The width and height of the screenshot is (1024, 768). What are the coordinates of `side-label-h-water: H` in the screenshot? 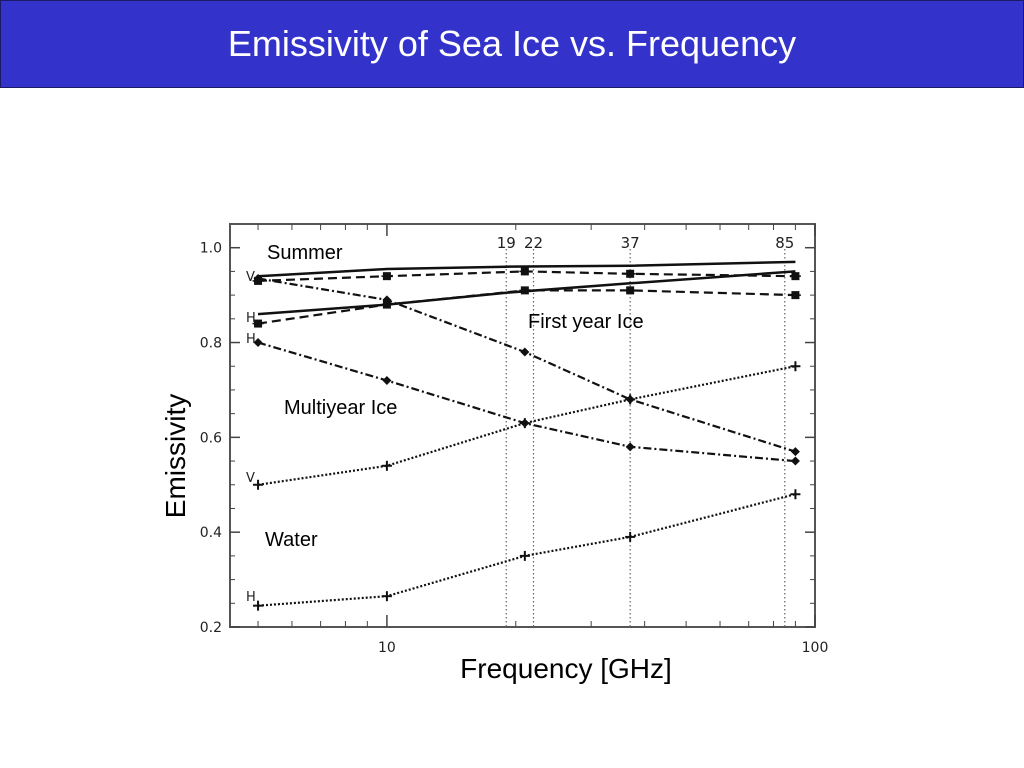 It's located at (251, 597).